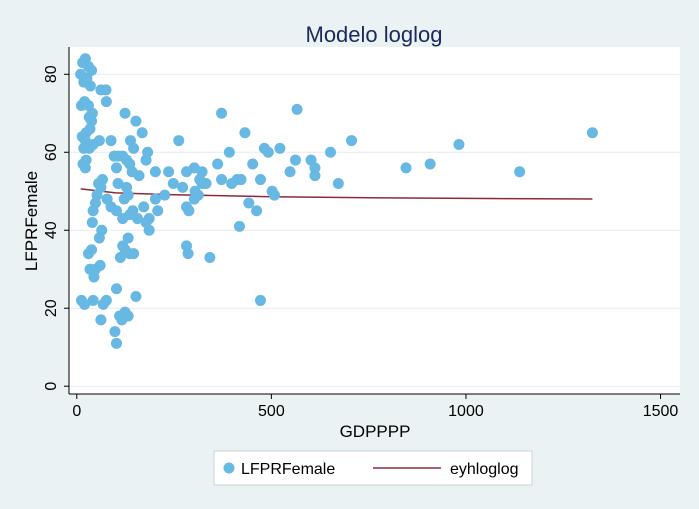 Image resolution: width=699 pixels, height=509 pixels. What do you see at coordinates (51, 308) in the screenshot?
I see `y-tick-label: 20` at bounding box center [51, 308].